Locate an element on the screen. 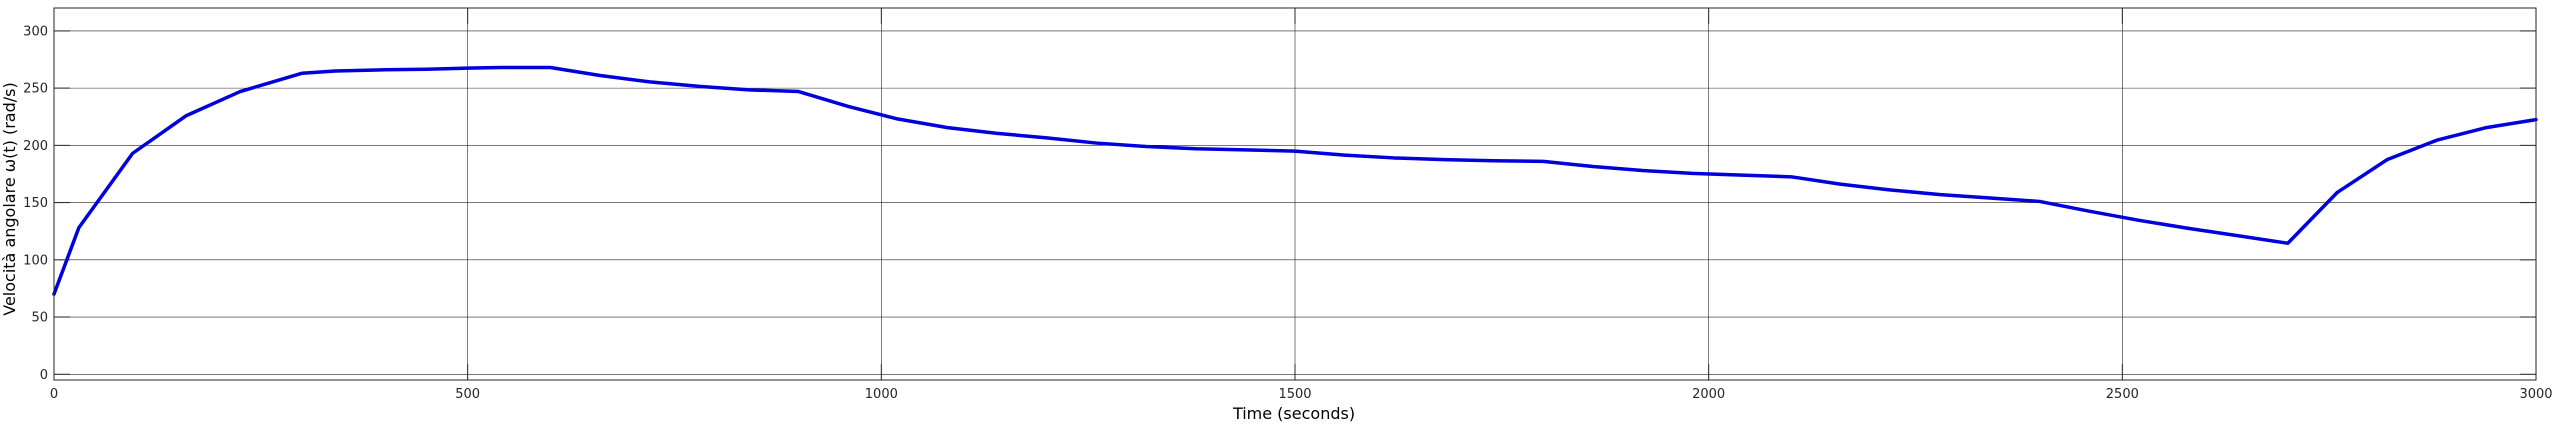 The height and width of the screenshot is (428, 2559). y-tick-label: 150 is located at coordinates (35, 203).